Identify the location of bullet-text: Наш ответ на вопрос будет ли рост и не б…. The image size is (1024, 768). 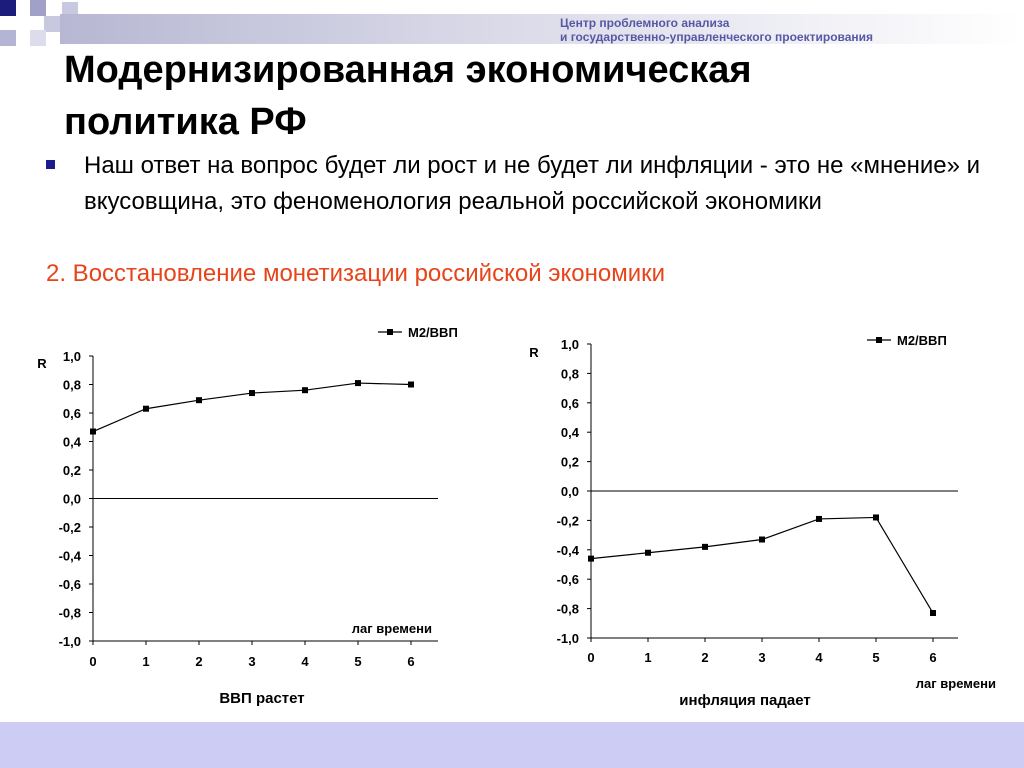
(532, 183).